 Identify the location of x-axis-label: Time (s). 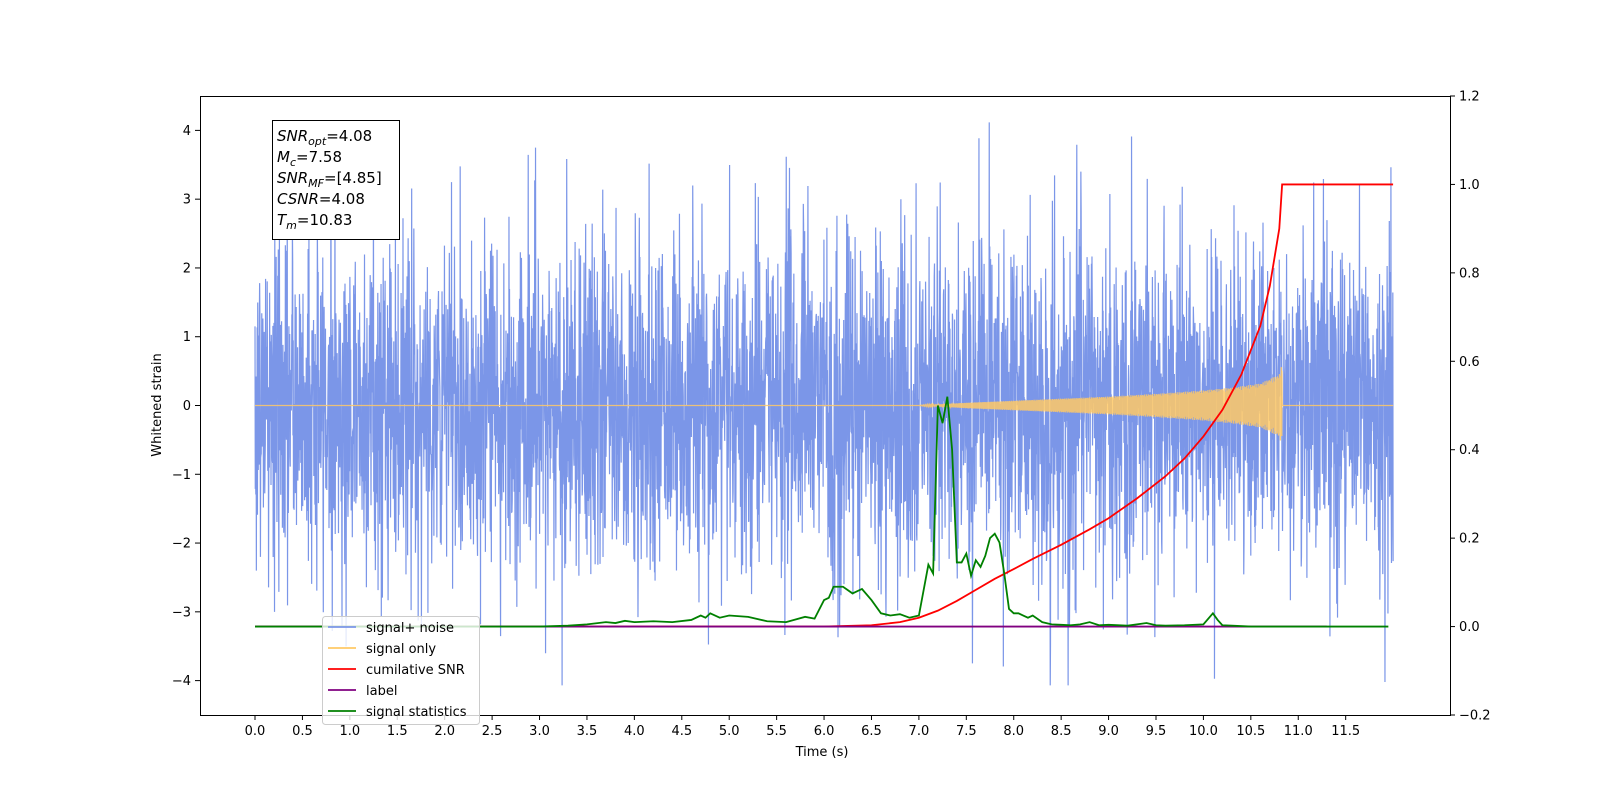
(822, 752).